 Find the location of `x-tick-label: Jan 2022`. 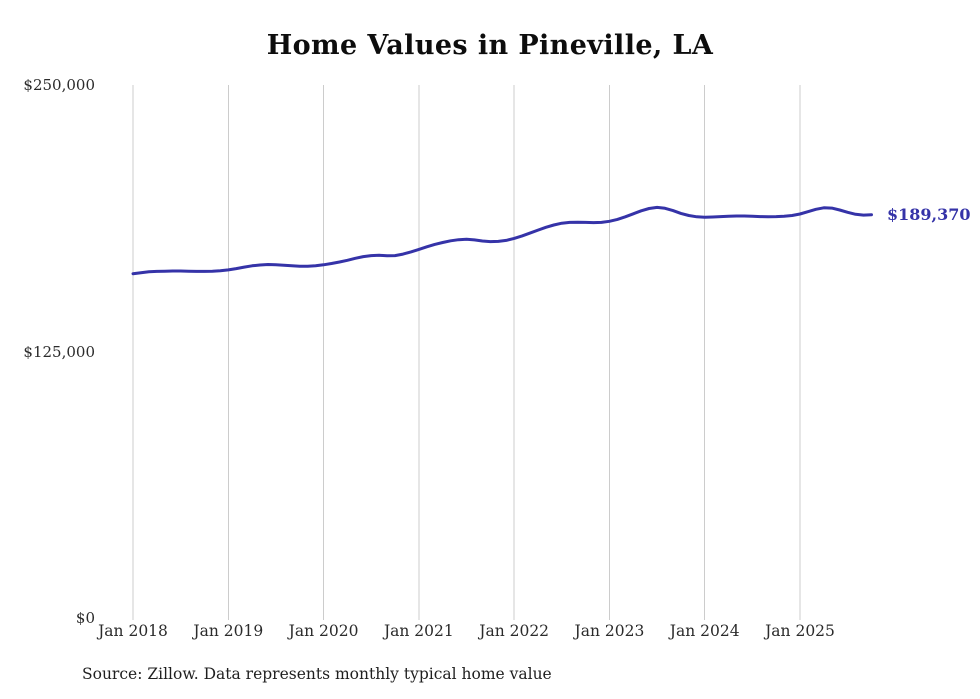

x-tick-label: Jan 2022 is located at coordinates (514, 631).